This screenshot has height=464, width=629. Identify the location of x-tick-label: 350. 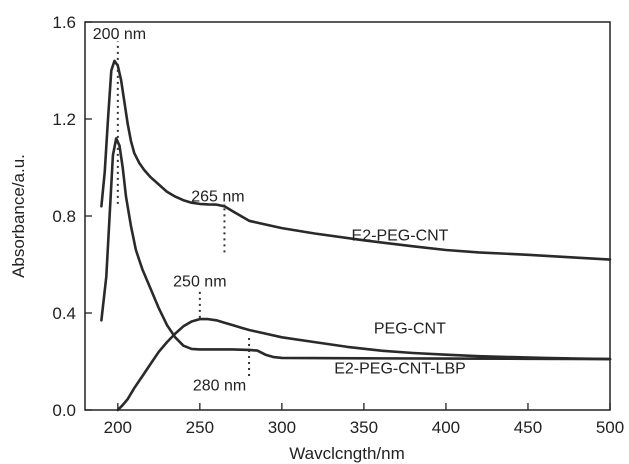
(364, 427).